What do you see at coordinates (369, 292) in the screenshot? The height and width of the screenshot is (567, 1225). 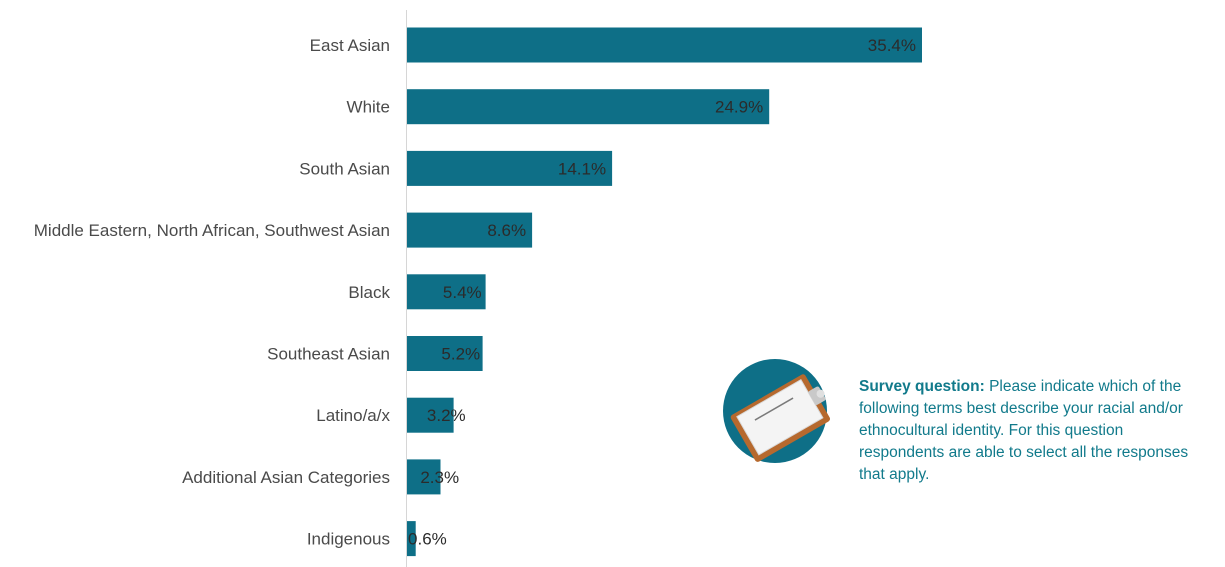 I see `category-label: Black` at bounding box center [369, 292].